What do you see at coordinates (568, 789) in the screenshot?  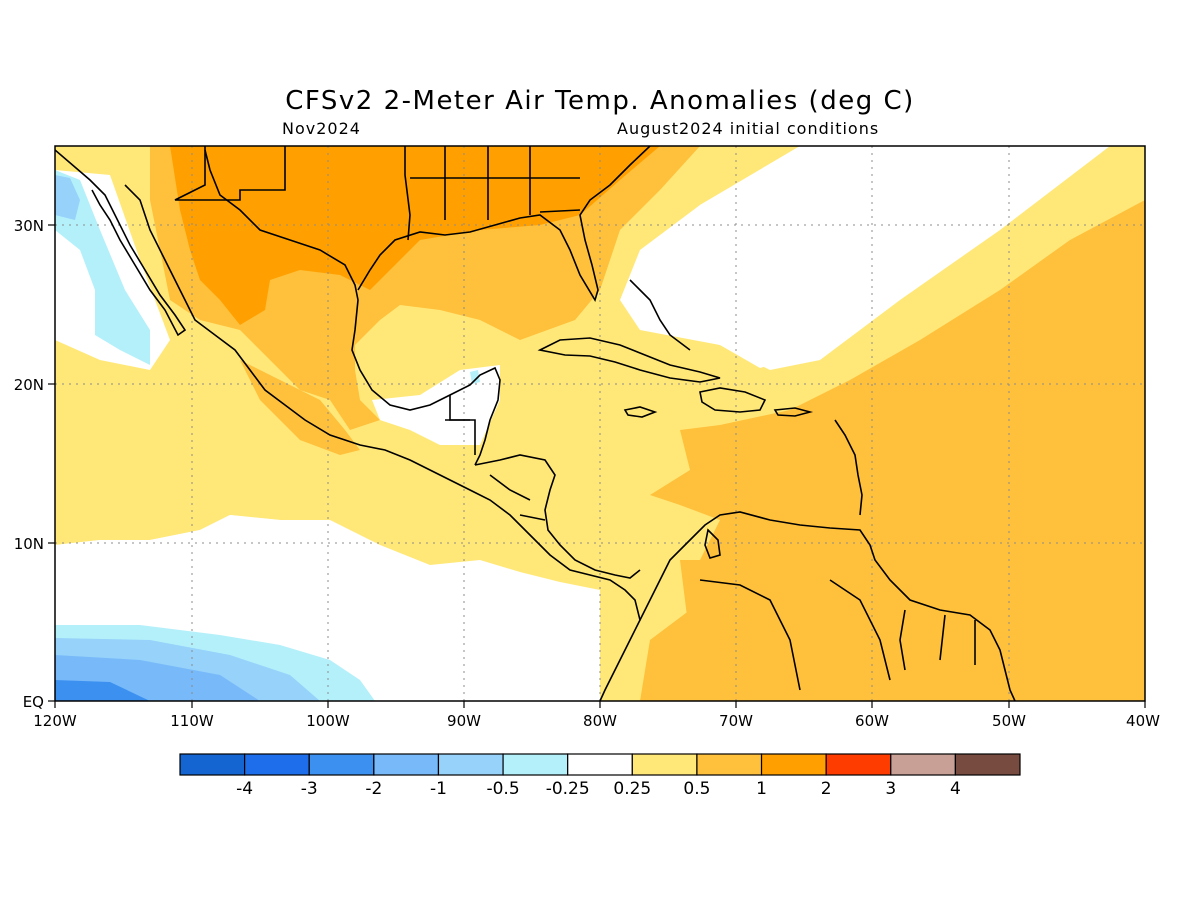 I see `colorbar-label: -0.25` at bounding box center [568, 789].